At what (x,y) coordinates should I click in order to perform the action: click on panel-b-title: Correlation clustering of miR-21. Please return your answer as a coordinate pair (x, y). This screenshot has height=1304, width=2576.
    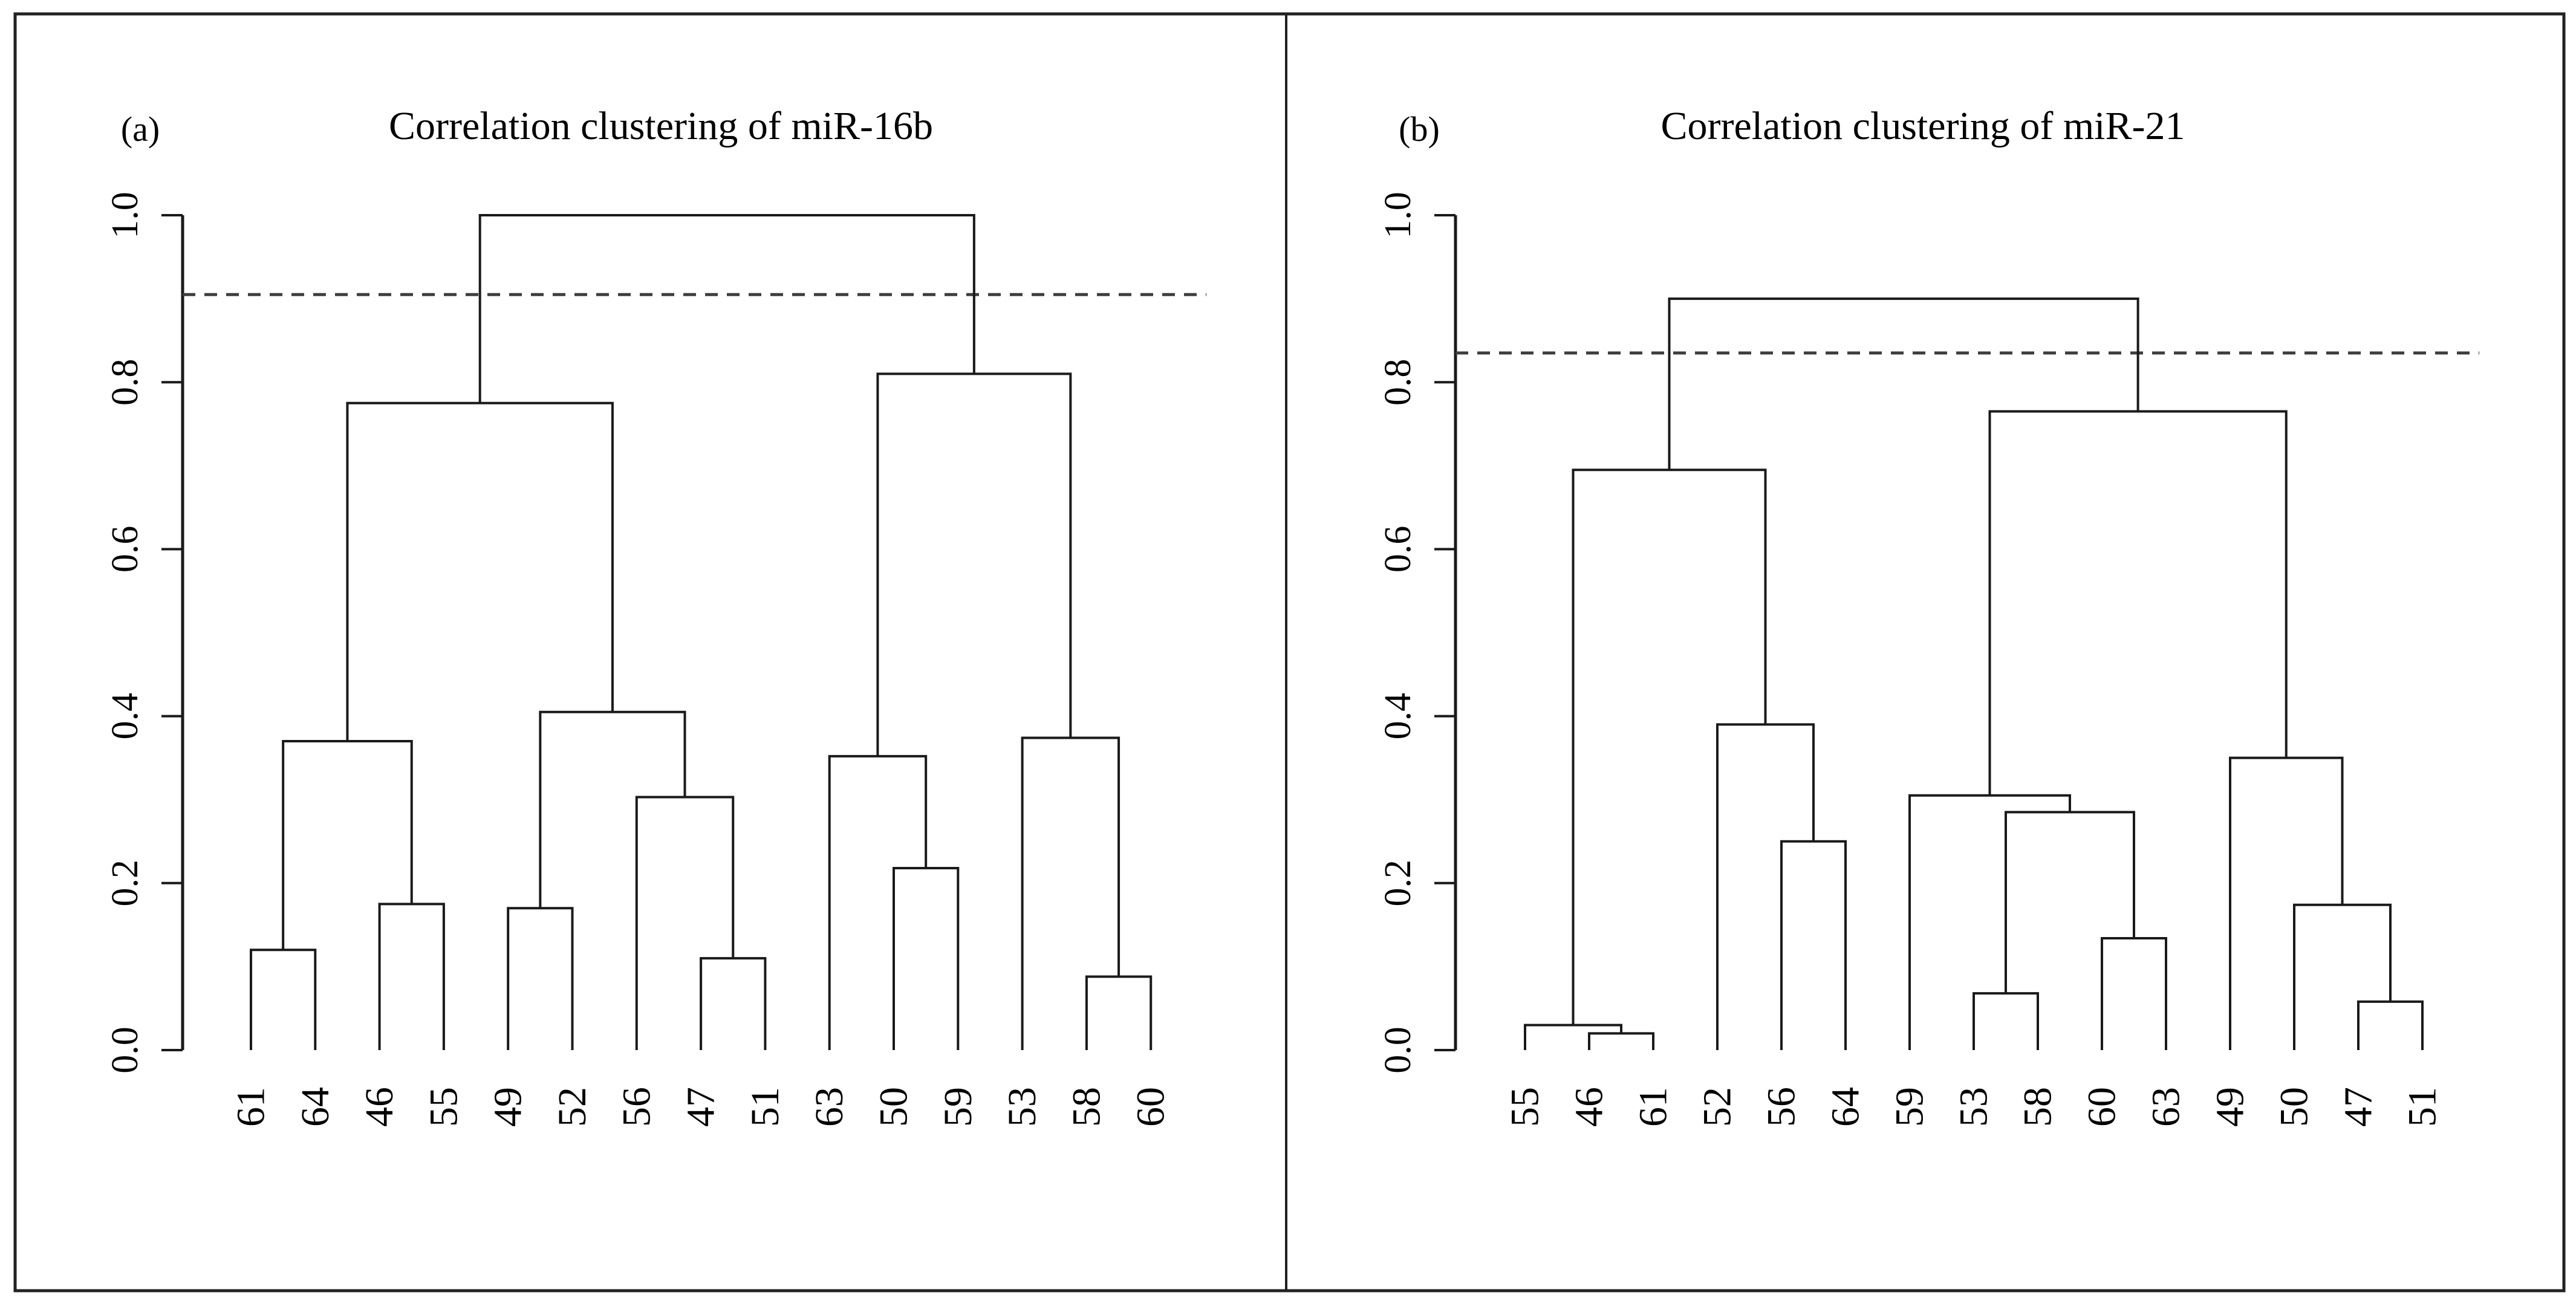
    Looking at the image, I should click on (1923, 126).